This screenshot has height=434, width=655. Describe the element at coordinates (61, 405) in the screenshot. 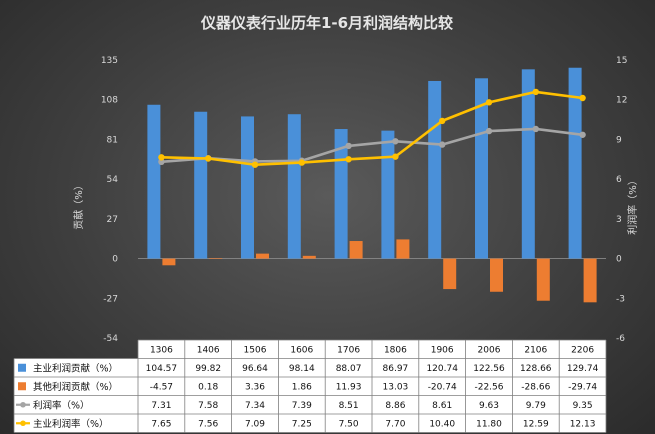

I see `legend-label-profit-rate: 利润率（%）` at that location.